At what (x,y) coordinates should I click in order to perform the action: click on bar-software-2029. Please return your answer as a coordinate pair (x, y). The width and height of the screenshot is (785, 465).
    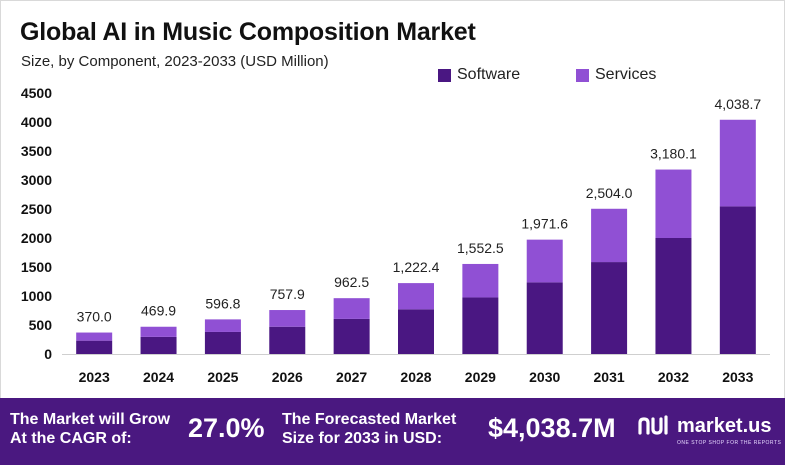
    Looking at the image, I should click on (480, 325).